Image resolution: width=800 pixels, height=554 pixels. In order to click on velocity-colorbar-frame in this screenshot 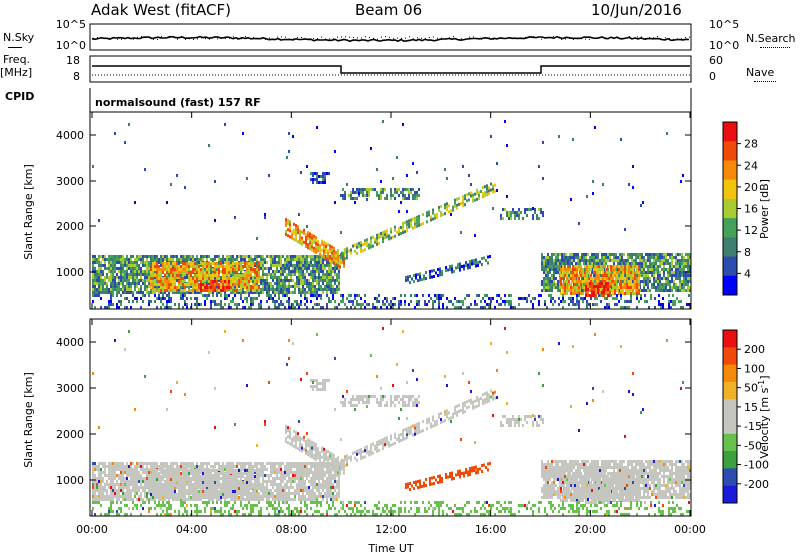, I will do `click(730, 416)`.